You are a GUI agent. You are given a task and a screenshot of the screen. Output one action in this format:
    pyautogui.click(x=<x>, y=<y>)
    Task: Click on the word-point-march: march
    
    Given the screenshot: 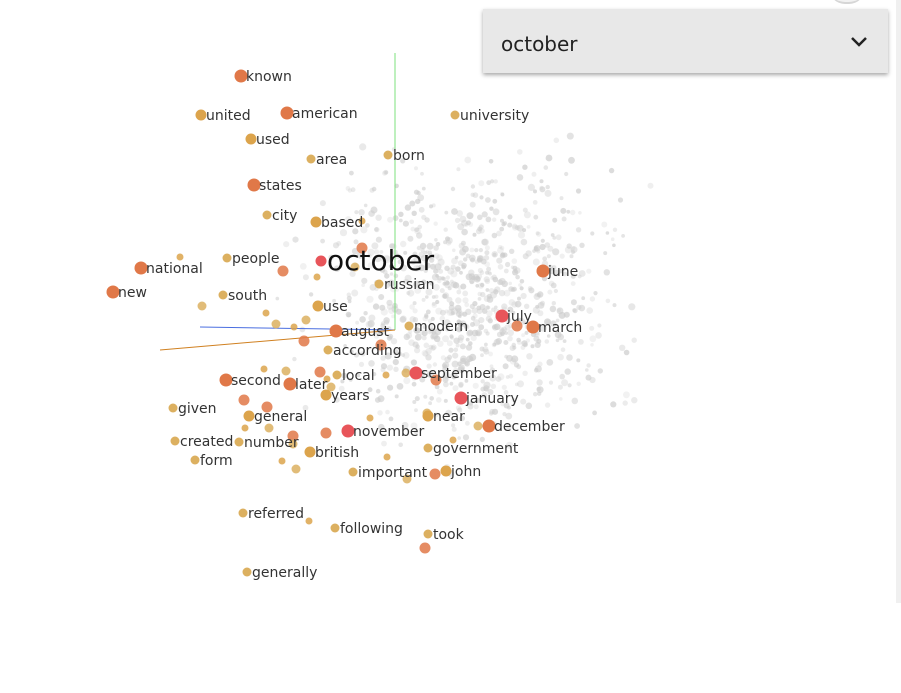 What is the action you would take?
    pyautogui.click(x=554, y=328)
    